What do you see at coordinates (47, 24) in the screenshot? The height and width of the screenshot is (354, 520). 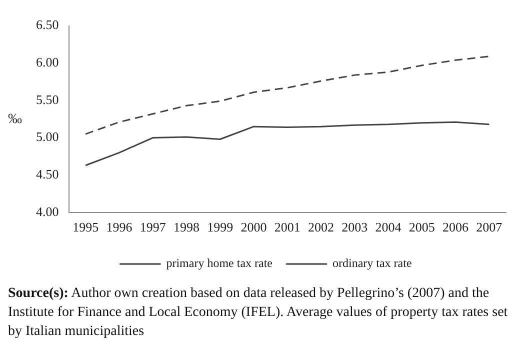 I see `y-tick-label: 6.50` at bounding box center [47, 24].